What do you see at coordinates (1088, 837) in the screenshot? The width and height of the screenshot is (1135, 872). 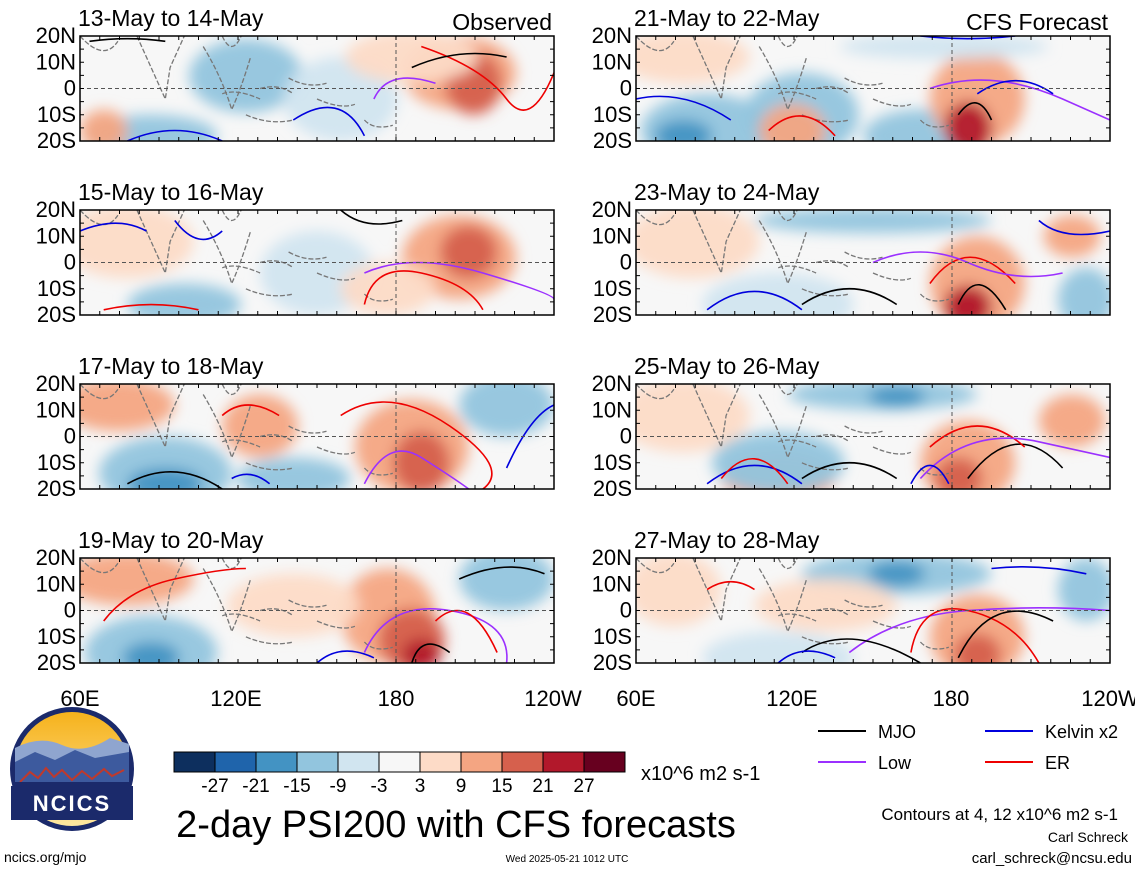 I see `author-name: Carl Schreck` at bounding box center [1088, 837].